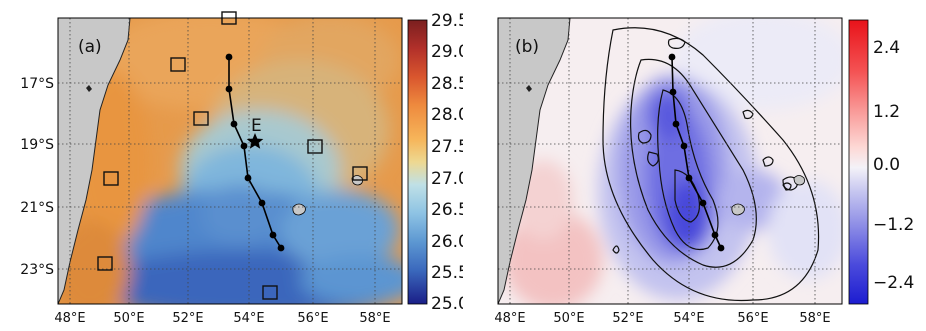 Image resolution: width=926 pixels, height=331 pixels. I want to click on svg-text: 28.0, so click(447, 115).